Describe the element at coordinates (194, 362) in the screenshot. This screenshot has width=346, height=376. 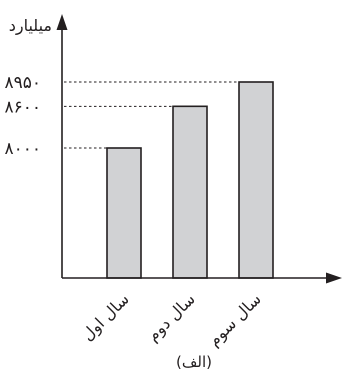
I see `figure-caption: (الف)` at that location.